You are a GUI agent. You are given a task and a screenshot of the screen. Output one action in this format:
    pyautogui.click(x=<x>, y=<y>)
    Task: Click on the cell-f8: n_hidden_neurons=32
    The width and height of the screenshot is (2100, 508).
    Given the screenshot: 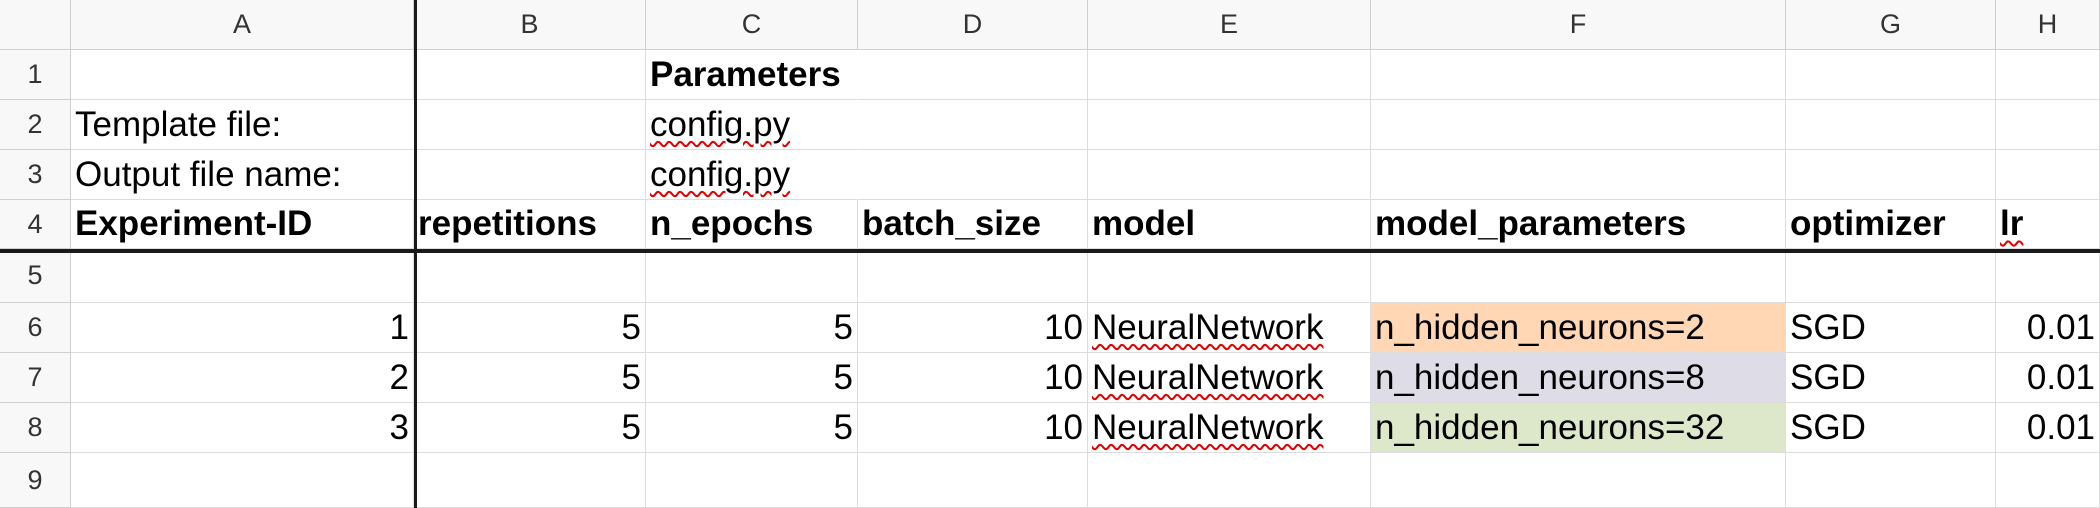 What is the action you would take?
    pyautogui.click(x=1578, y=428)
    